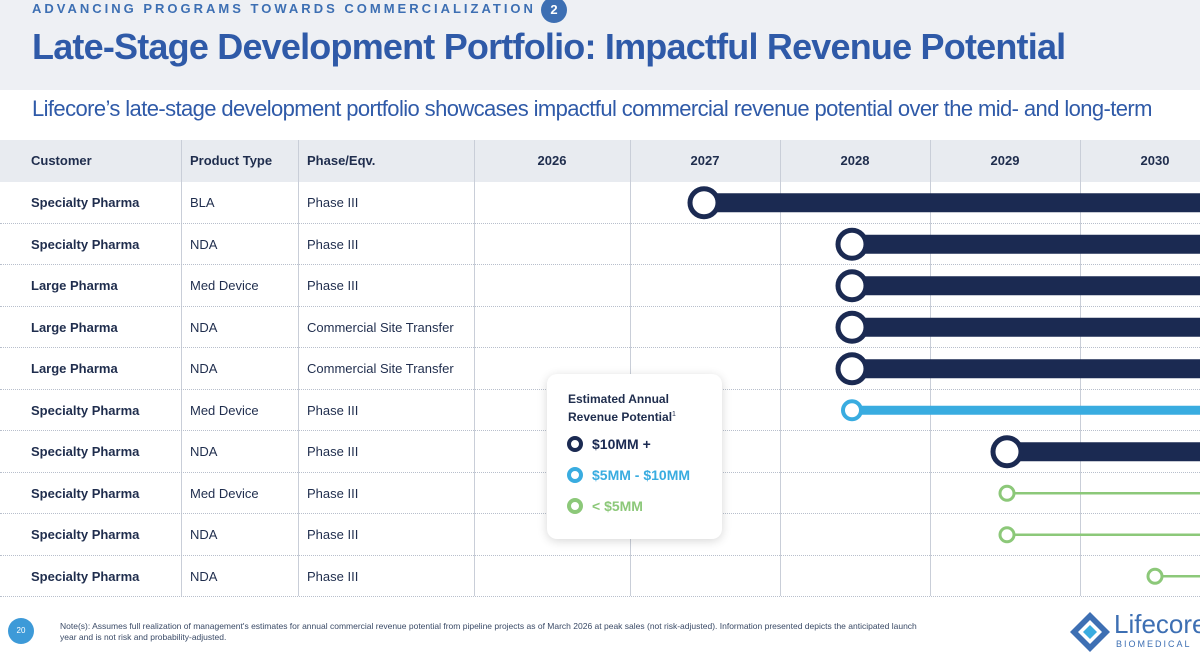 The width and height of the screenshot is (1200, 656). Describe the element at coordinates (1157, 624) in the screenshot. I see `logo-name: Lifecore` at that location.